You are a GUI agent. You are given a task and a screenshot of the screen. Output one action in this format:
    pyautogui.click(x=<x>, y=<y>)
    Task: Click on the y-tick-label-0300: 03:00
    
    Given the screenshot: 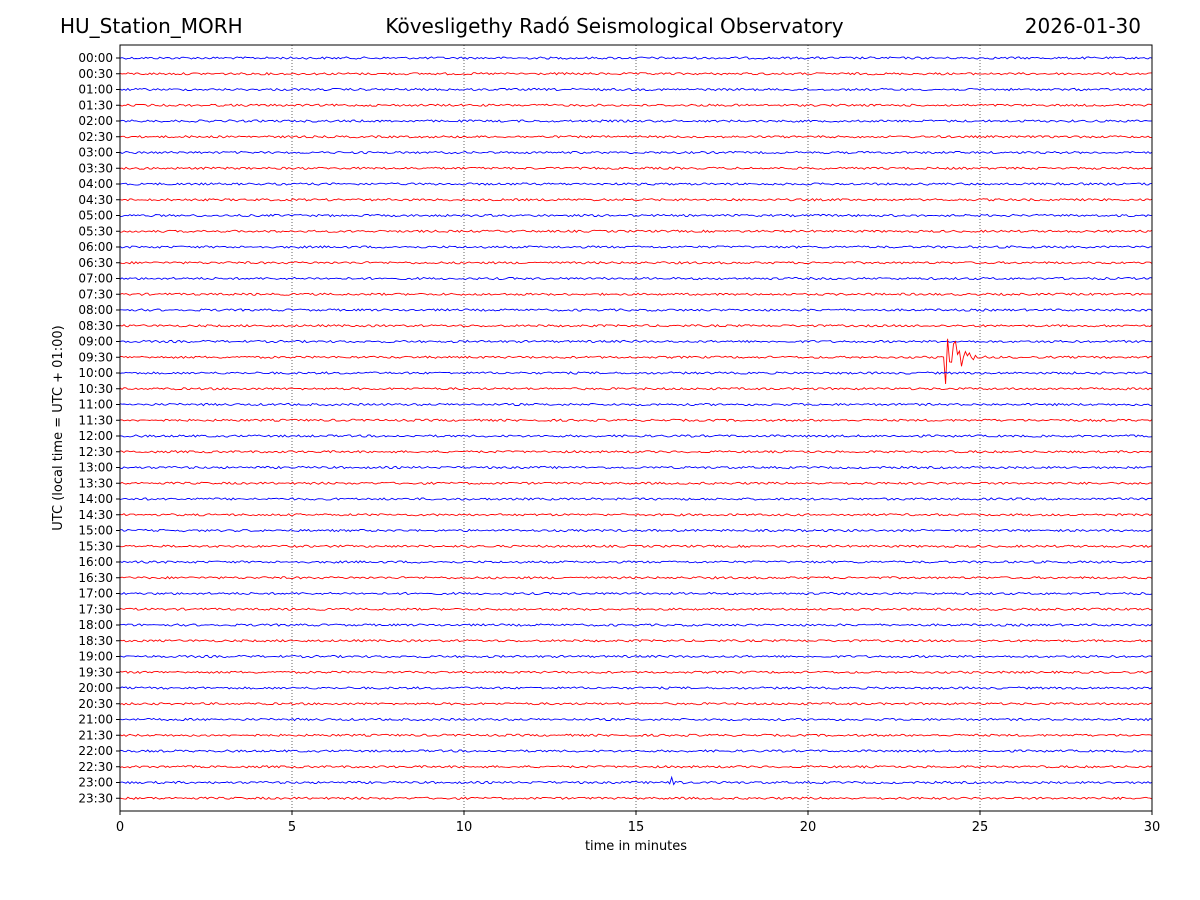 What is the action you would take?
    pyautogui.click(x=95, y=153)
    